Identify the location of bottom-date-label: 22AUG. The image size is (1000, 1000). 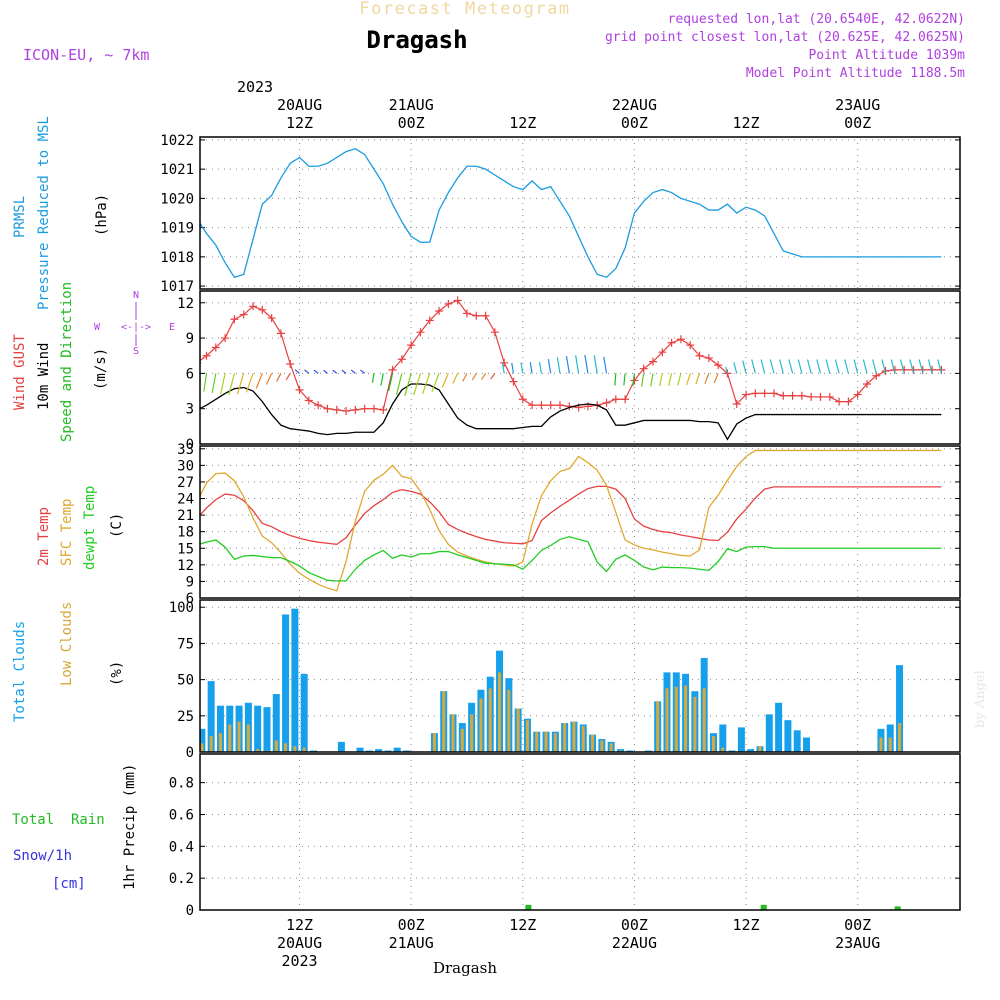
(634, 943).